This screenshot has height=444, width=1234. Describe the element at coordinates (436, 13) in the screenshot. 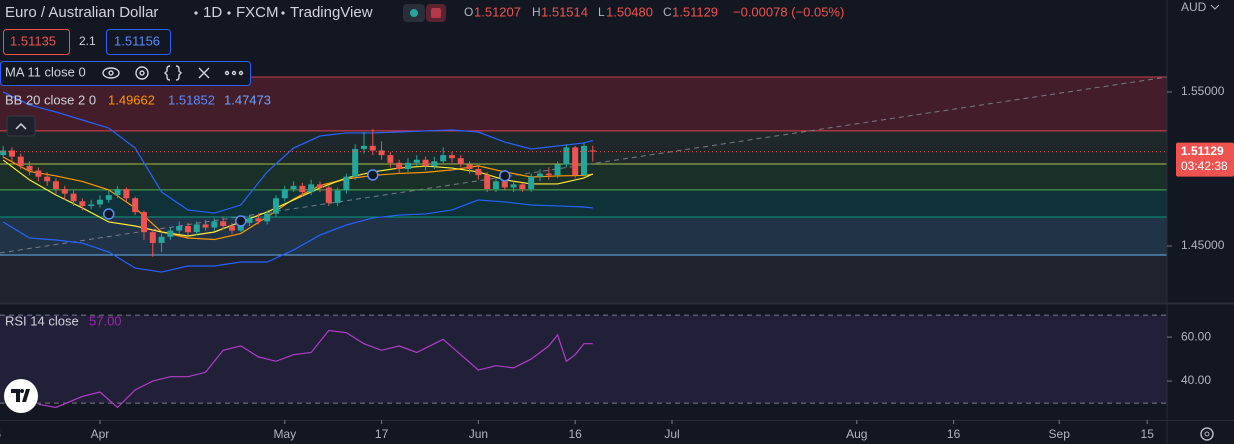

I see `alert-icon` at that location.